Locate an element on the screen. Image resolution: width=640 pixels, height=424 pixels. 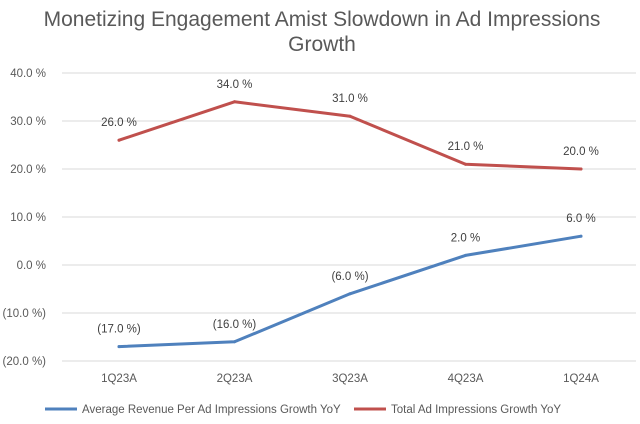
y-tick-label: 40.0 % is located at coordinates (28, 74).